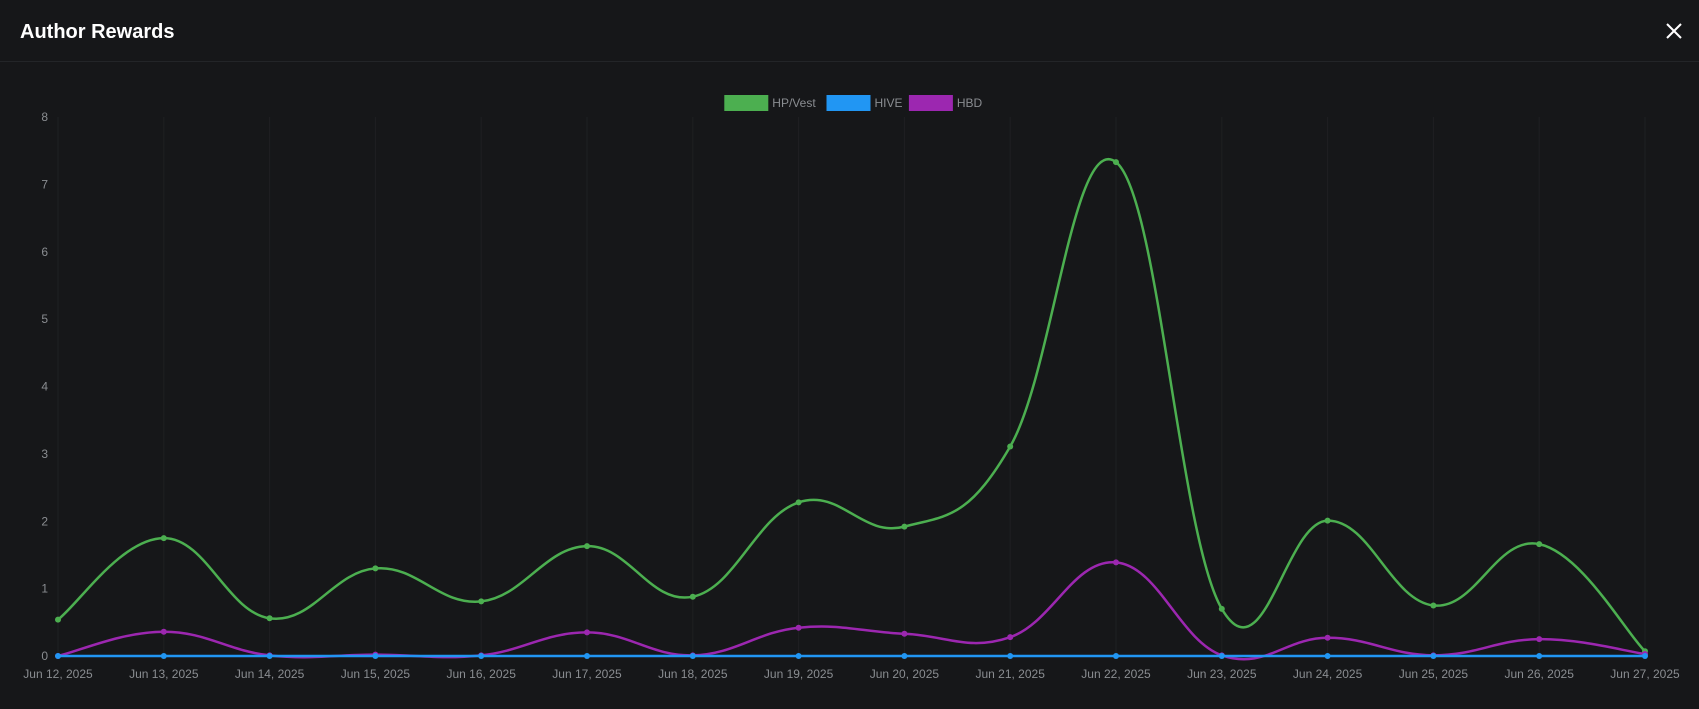 Image resolution: width=1699 pixels, height=709 pixels. What do you see at coordinates (1222, 674) in the screenshot?
I see `x-tick-label: Jun 23, 2025` at bounding box center [1222, 674].